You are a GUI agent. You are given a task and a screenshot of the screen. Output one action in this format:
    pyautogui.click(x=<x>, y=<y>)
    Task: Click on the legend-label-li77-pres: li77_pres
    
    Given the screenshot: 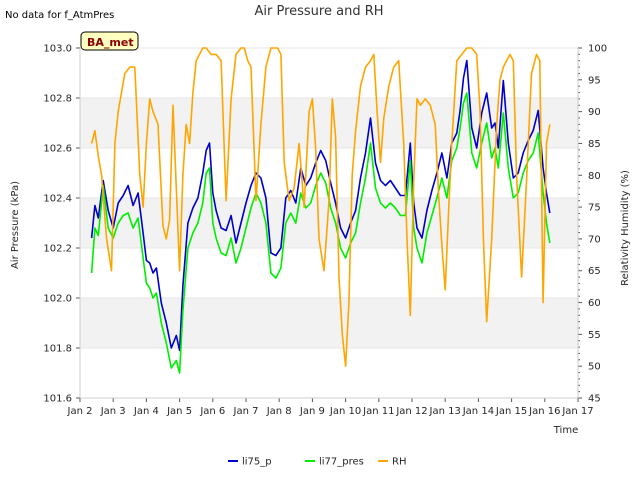 What is the action you would take?
    pyautogui.click(x=341, y=462)
    